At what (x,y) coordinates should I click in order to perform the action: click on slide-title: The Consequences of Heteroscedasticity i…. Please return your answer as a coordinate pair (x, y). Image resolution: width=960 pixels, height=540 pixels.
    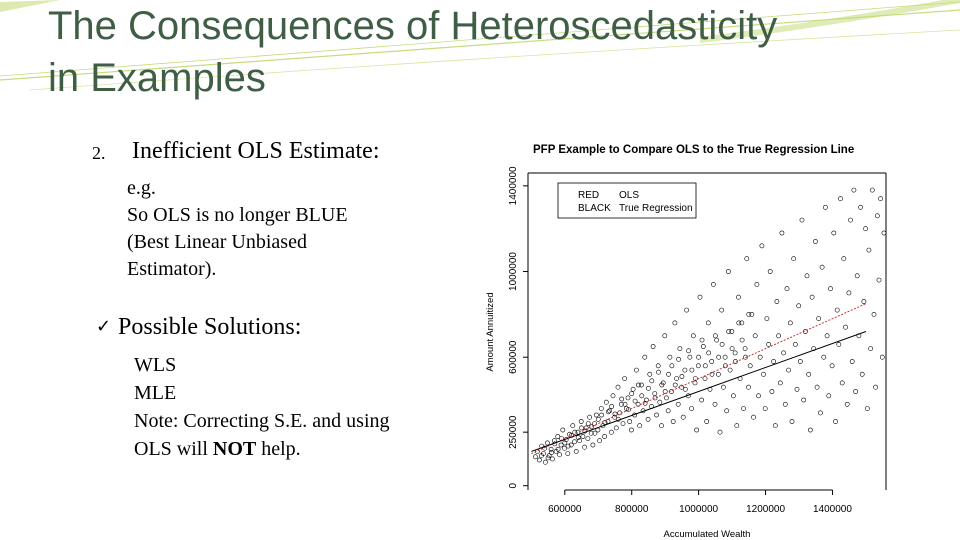
    Looking at the image, I should click on (412, 52).